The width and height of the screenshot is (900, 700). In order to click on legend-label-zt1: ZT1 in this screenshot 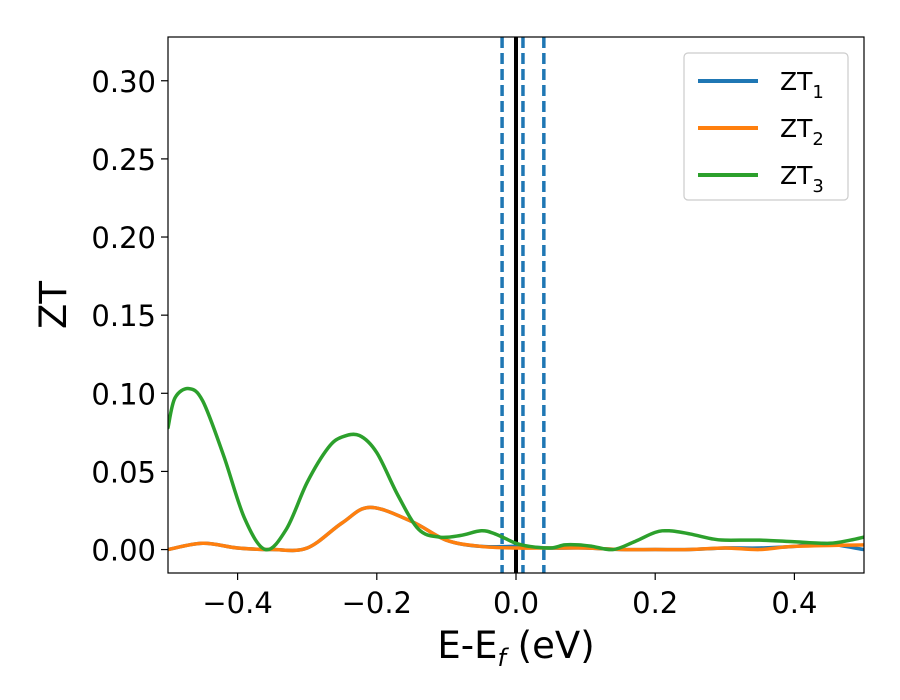, I will do `click(802, 85)`.